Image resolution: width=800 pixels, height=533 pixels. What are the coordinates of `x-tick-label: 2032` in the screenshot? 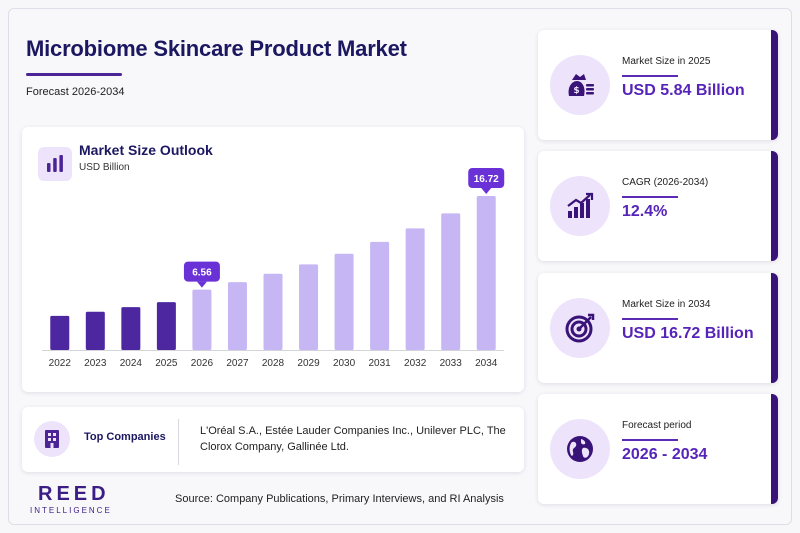 It's located at (415, 363).